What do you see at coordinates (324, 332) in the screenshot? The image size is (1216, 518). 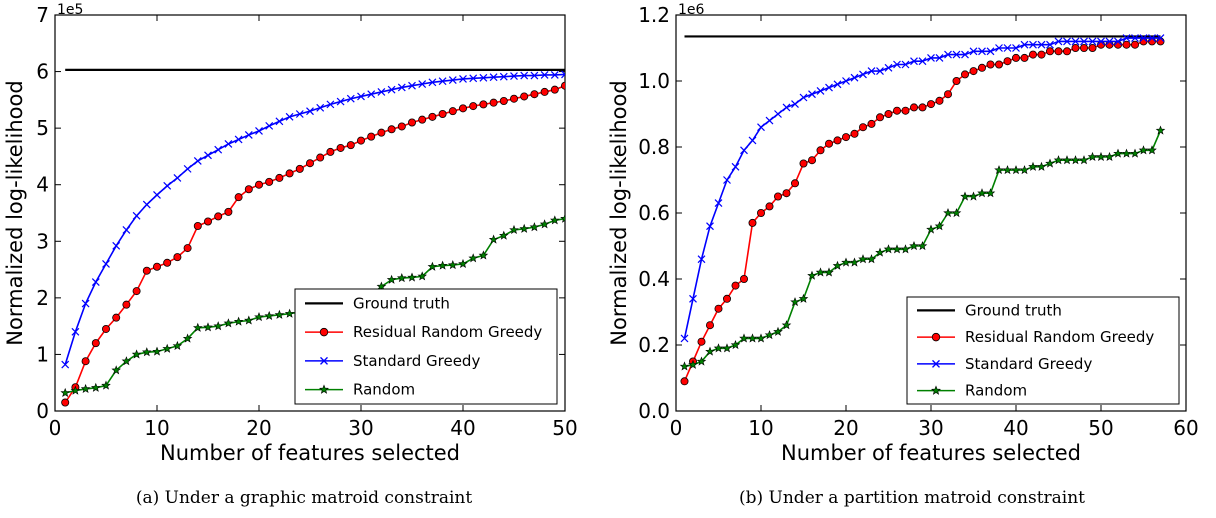 I see `legend-marker-residual-random-greedy` at bounding box center [324, 332].